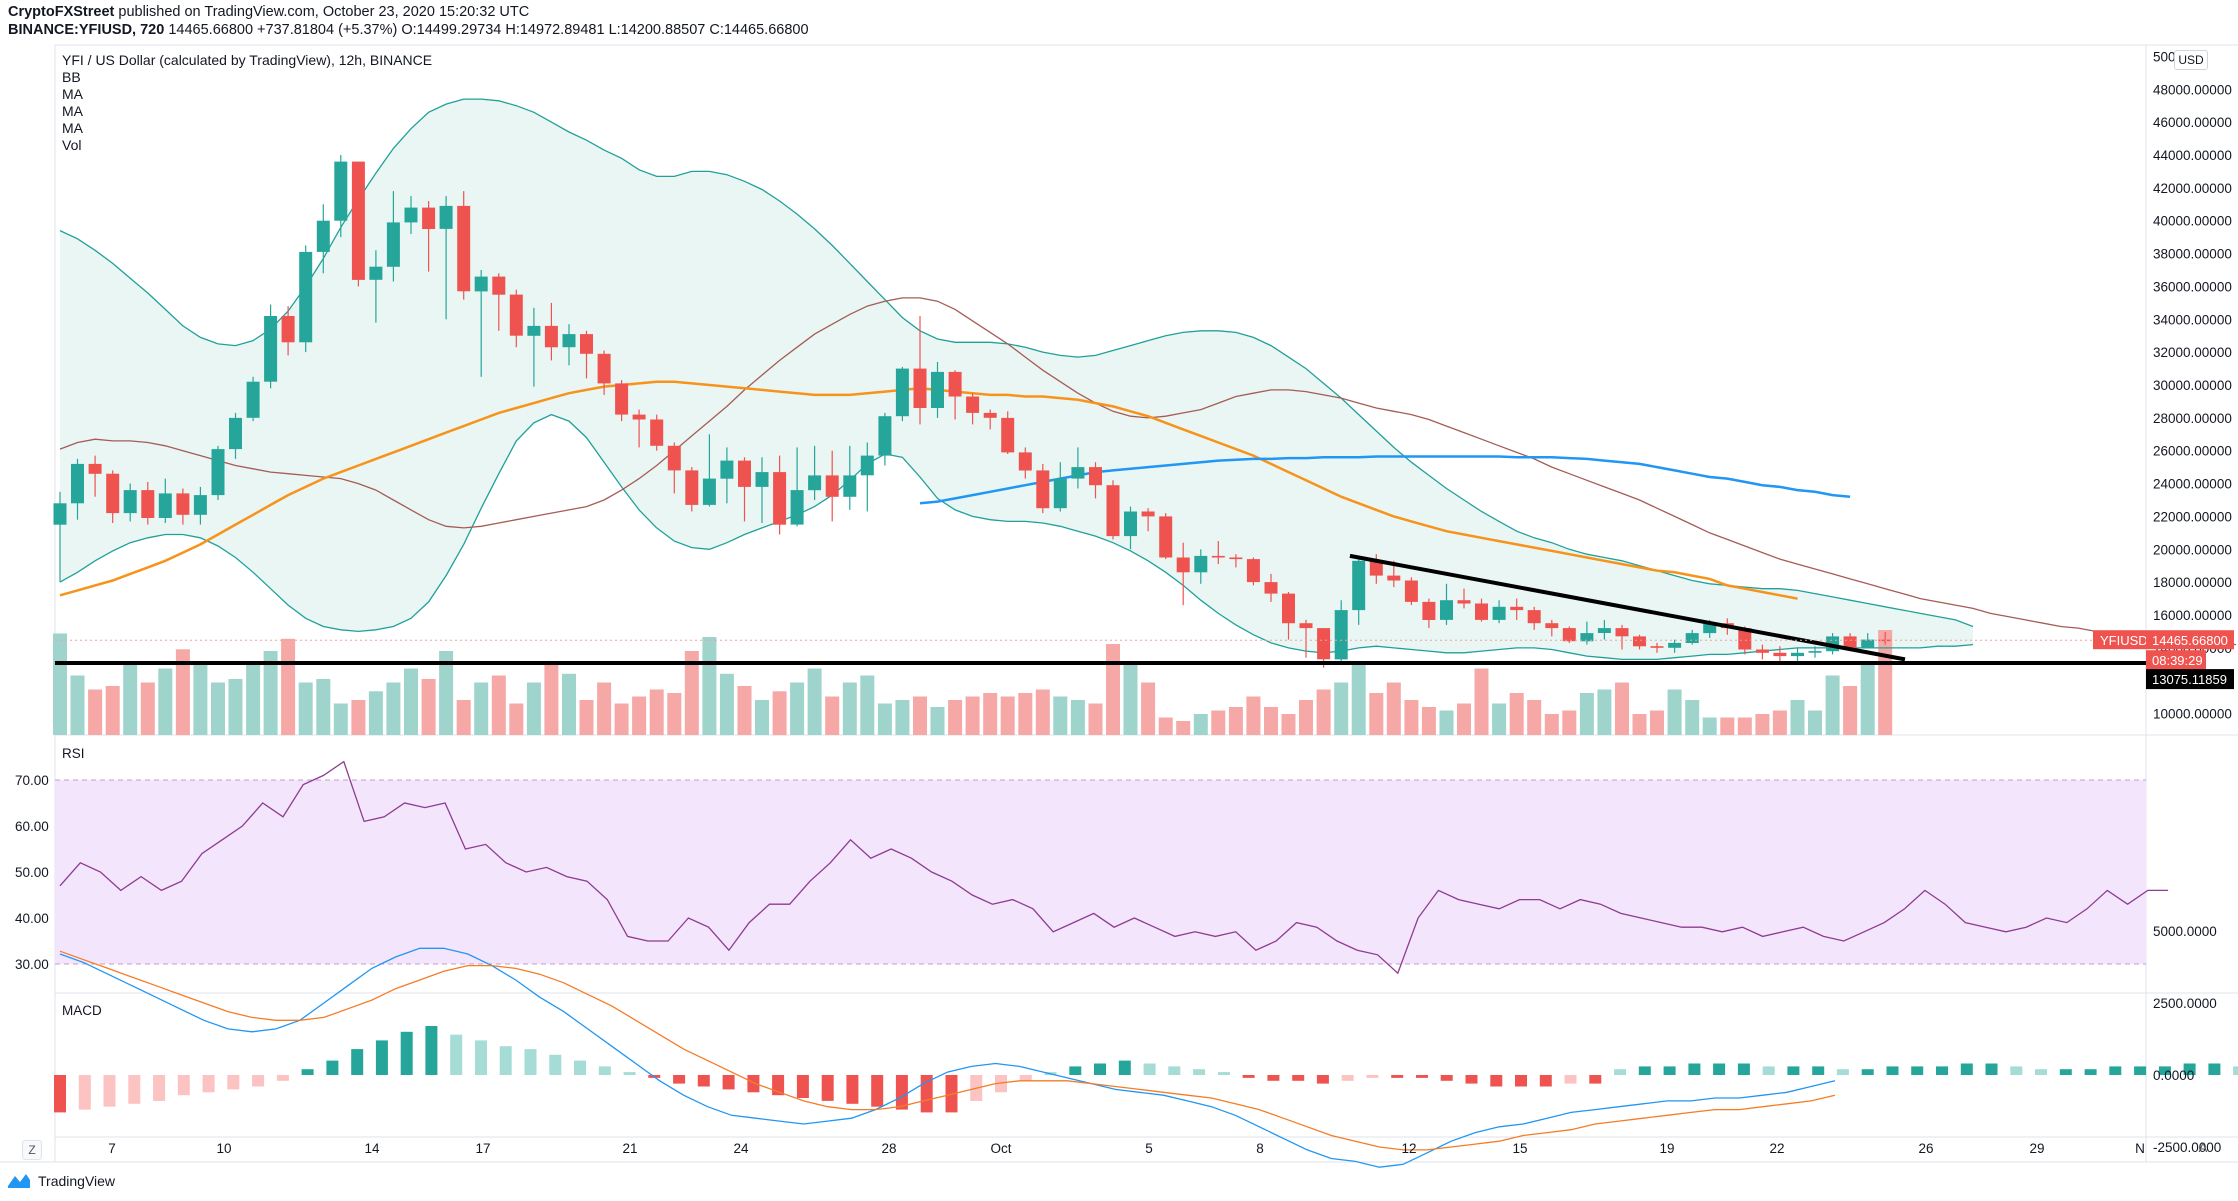 The height and width of the screenshot is (1201, 2238). What do you see at coordinates (2203, 1147) in the screenshot?
I see `auto-scale-button: A` at bounding box center [2203, 1147].